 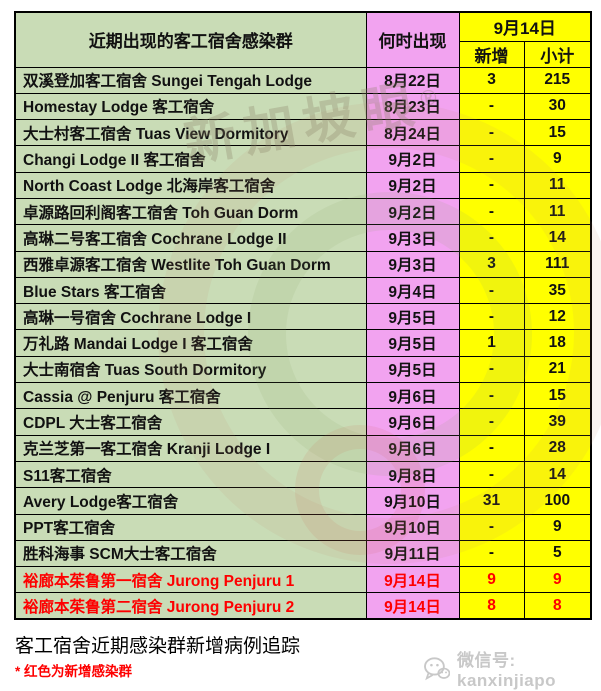 I want to click on table-row: North Coast Lodge 北海岸客工宿舍 9月2日 - 11, so click(x=303, y=185).